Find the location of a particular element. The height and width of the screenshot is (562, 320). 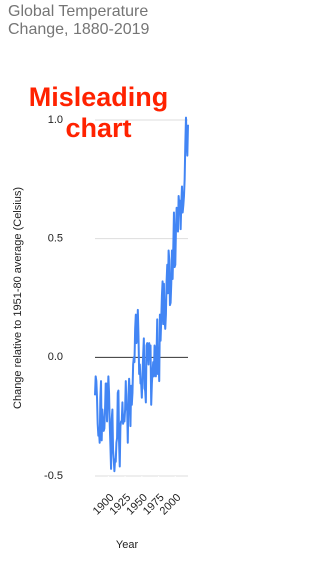

y-tick-label: 1.0 is located at coordinates (55, 120).